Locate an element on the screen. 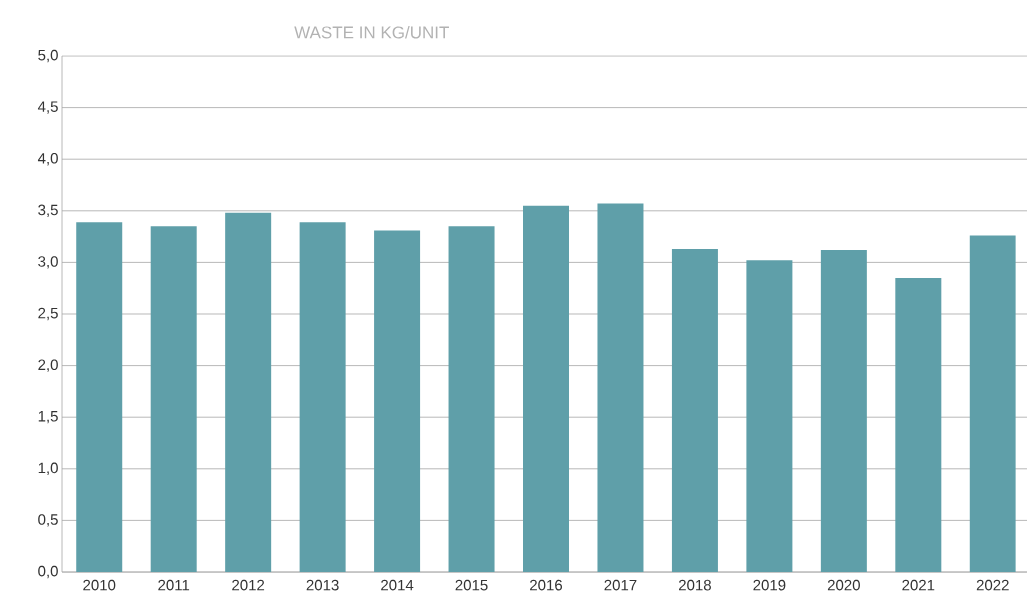 The width and height of the screenshot is (1027, 611). y-tick-label: 2,0 is located at coordinates (48, 365).